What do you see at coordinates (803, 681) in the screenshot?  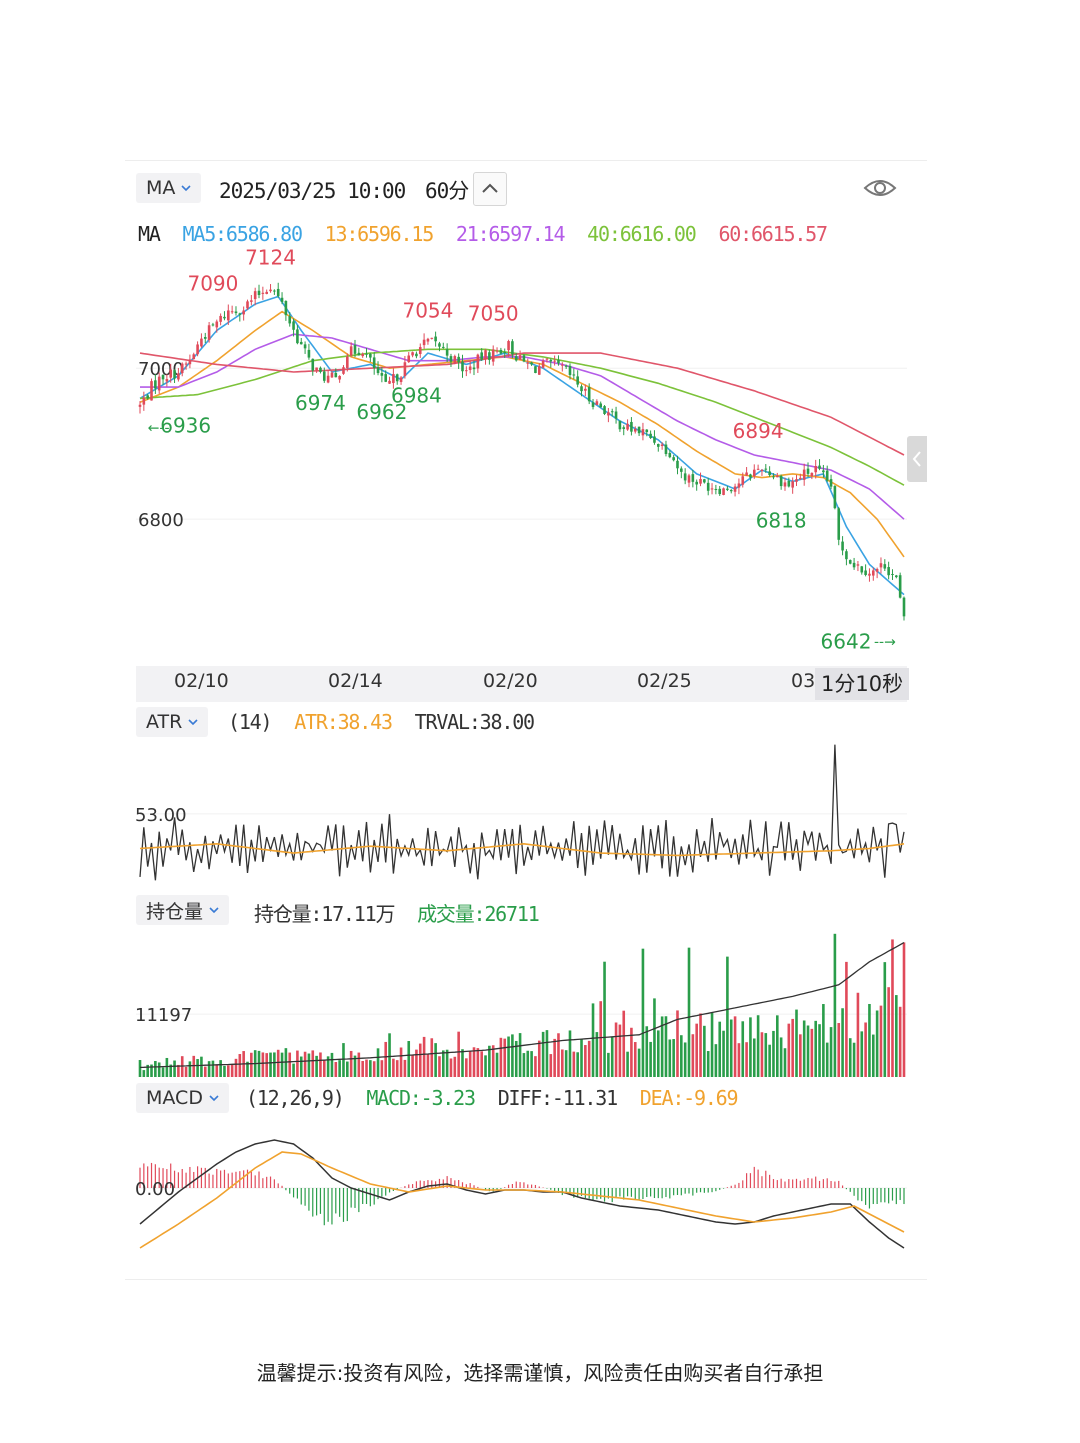 I see `x-tick-label: 03` at bounding box center [803, 681].